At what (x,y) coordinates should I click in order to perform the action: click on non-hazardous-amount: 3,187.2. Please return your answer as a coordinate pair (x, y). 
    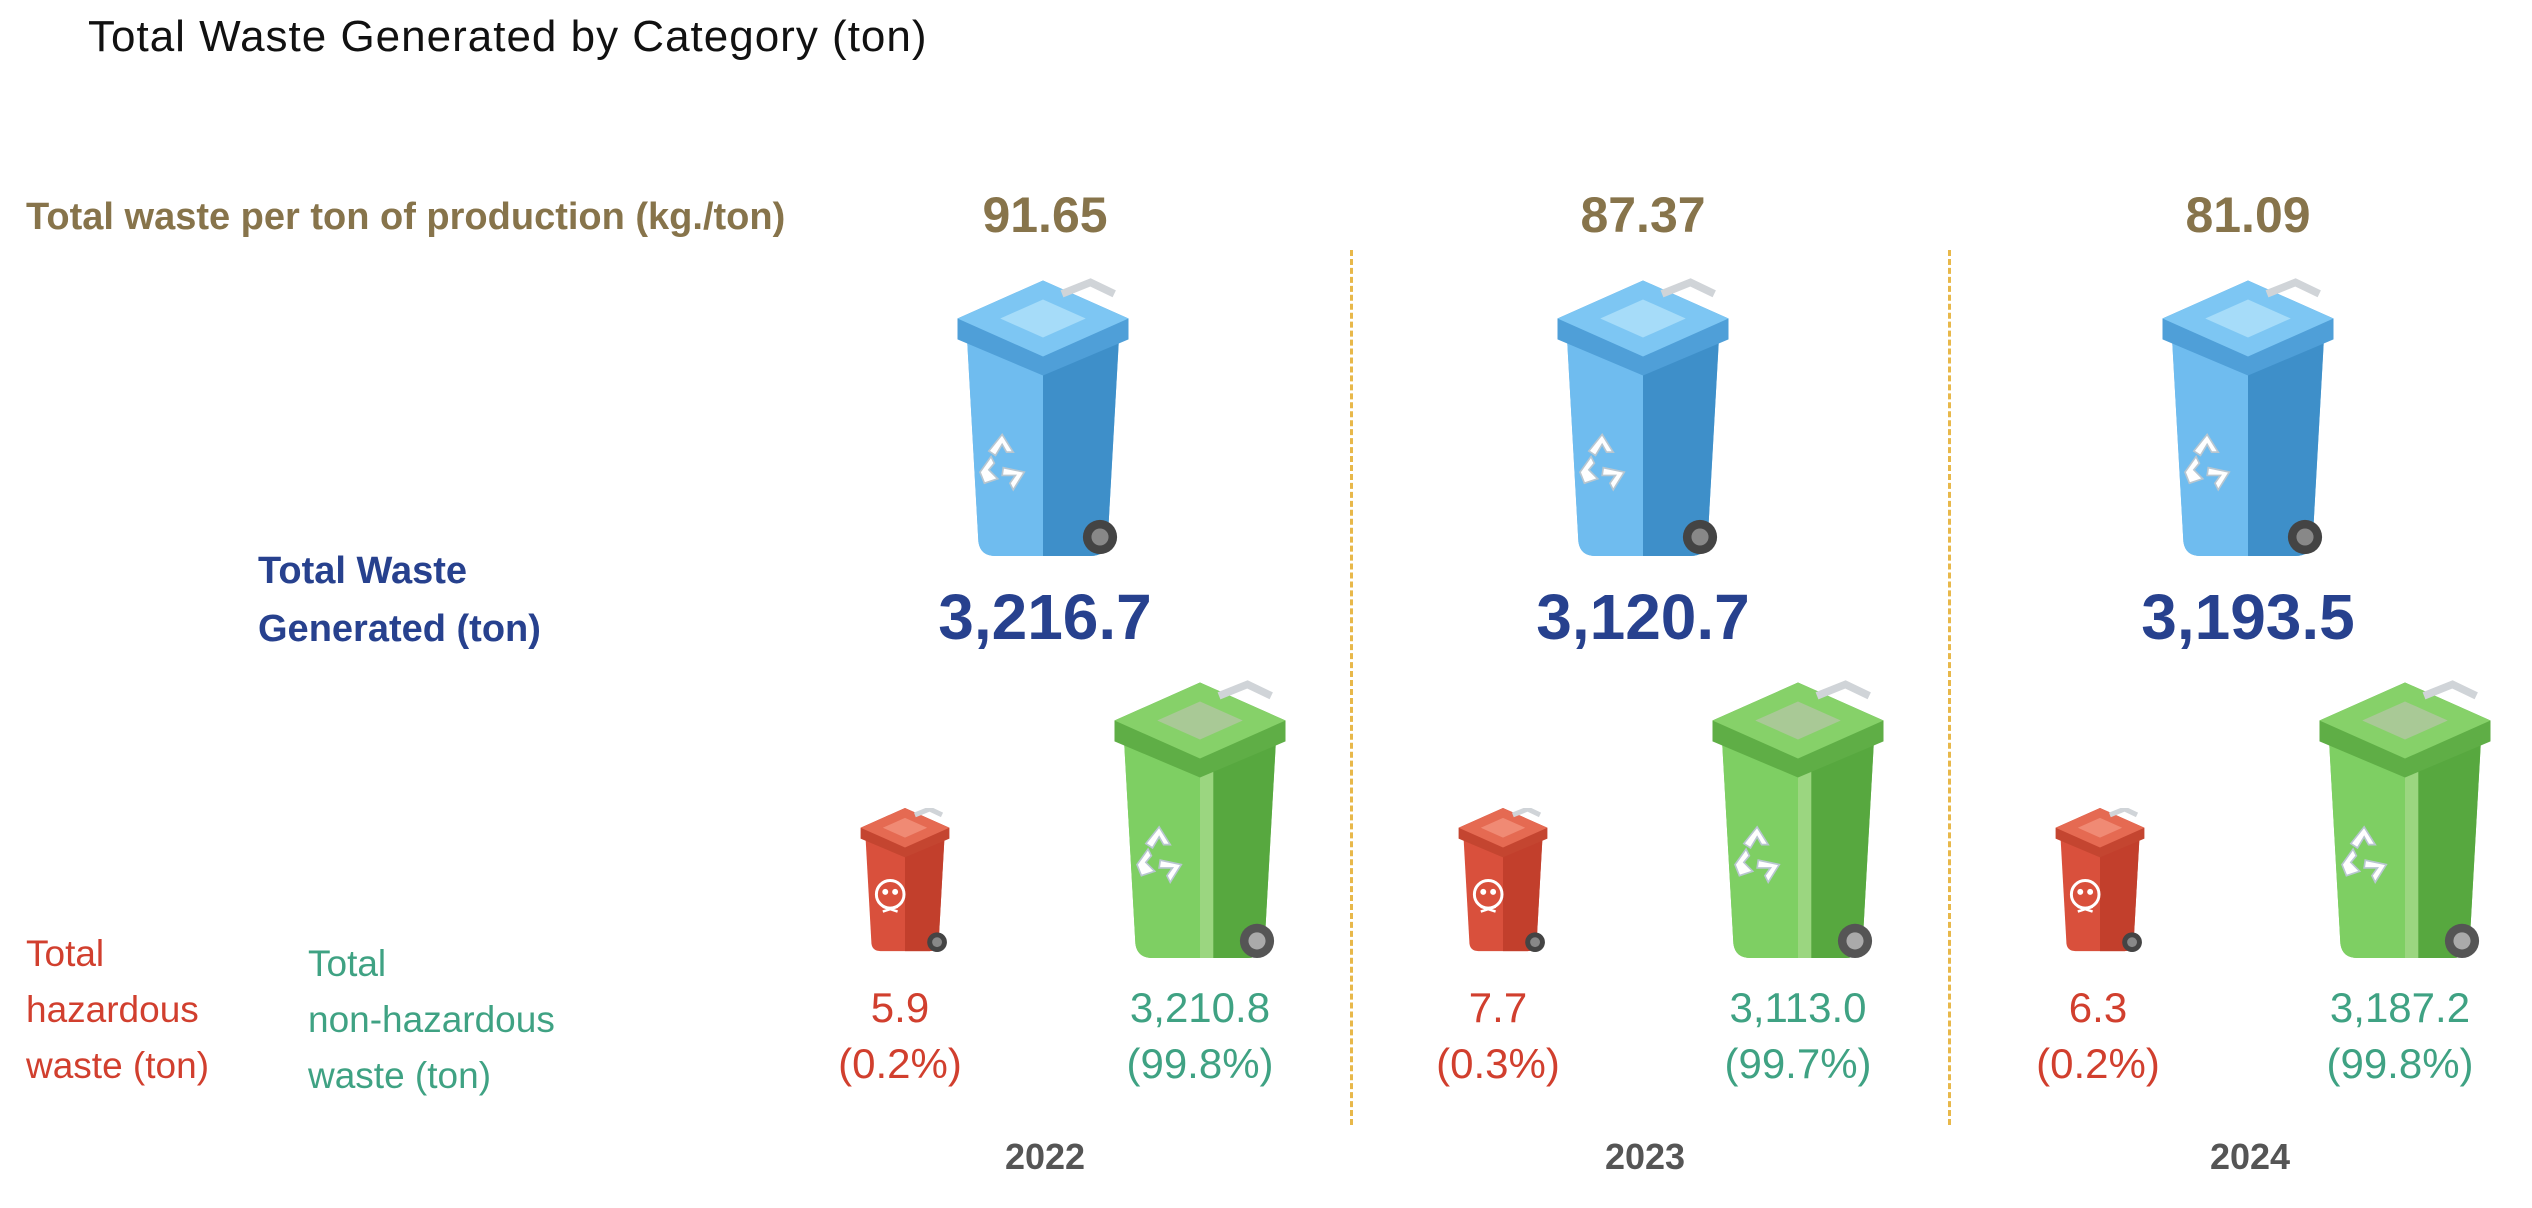
    Looking at the image, I should click on (2400, 1007).